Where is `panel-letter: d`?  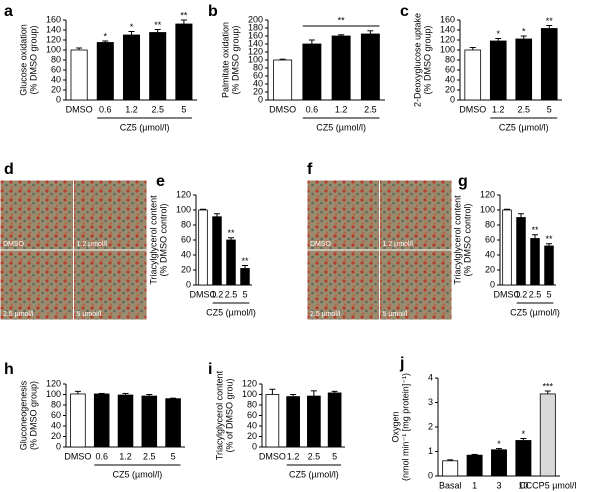
panel-letter: d is located at coordinates (9, 169).